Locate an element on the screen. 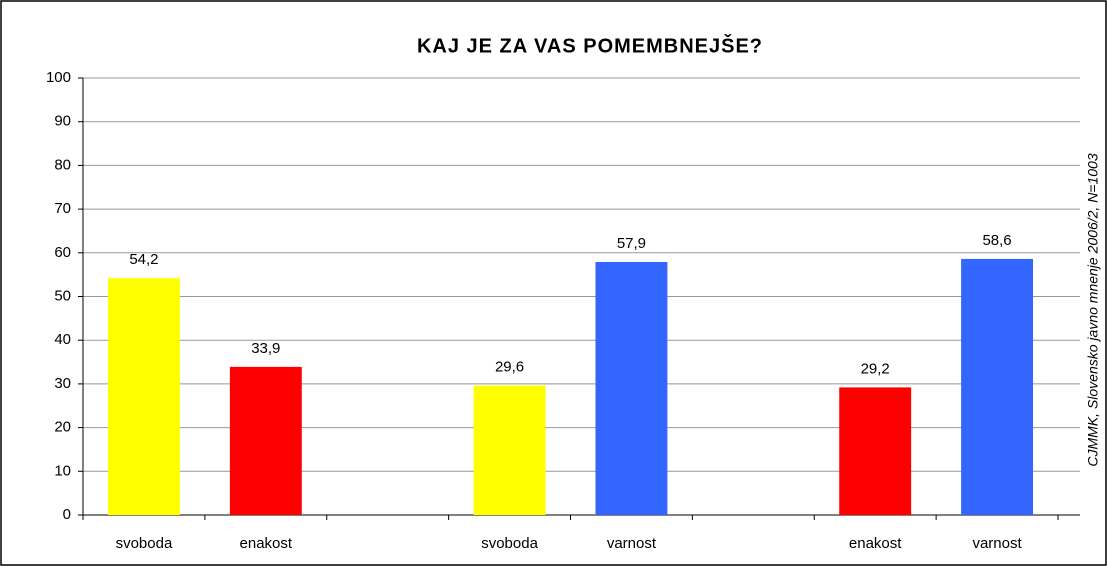 The width and height of the screenshot is (1107, 566). value-label: 57,9 is located at coordinates (631, 243).